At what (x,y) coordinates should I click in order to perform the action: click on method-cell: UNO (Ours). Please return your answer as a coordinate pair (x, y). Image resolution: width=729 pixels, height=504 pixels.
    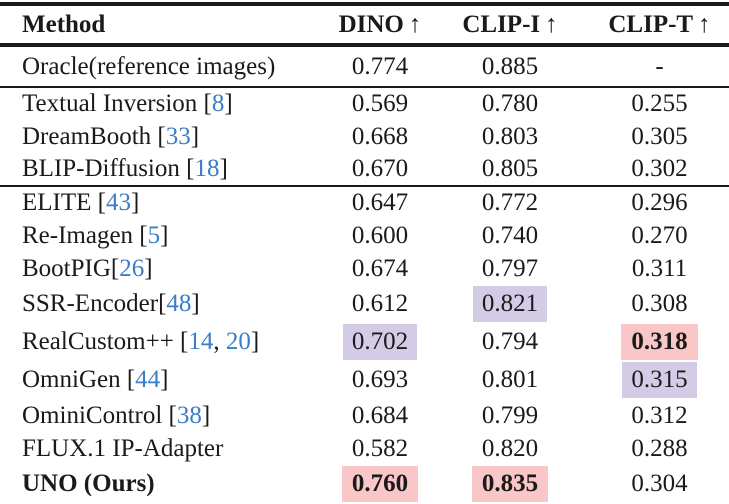
    Looking at the image, I should click on (165, 484).